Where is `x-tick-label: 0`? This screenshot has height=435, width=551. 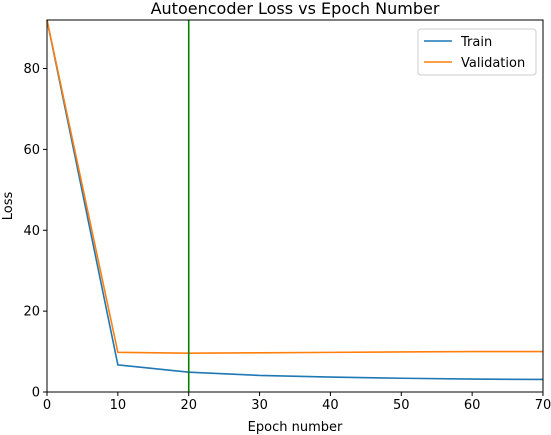
x-tick-label: 0 is located at coordinates (47, 405).